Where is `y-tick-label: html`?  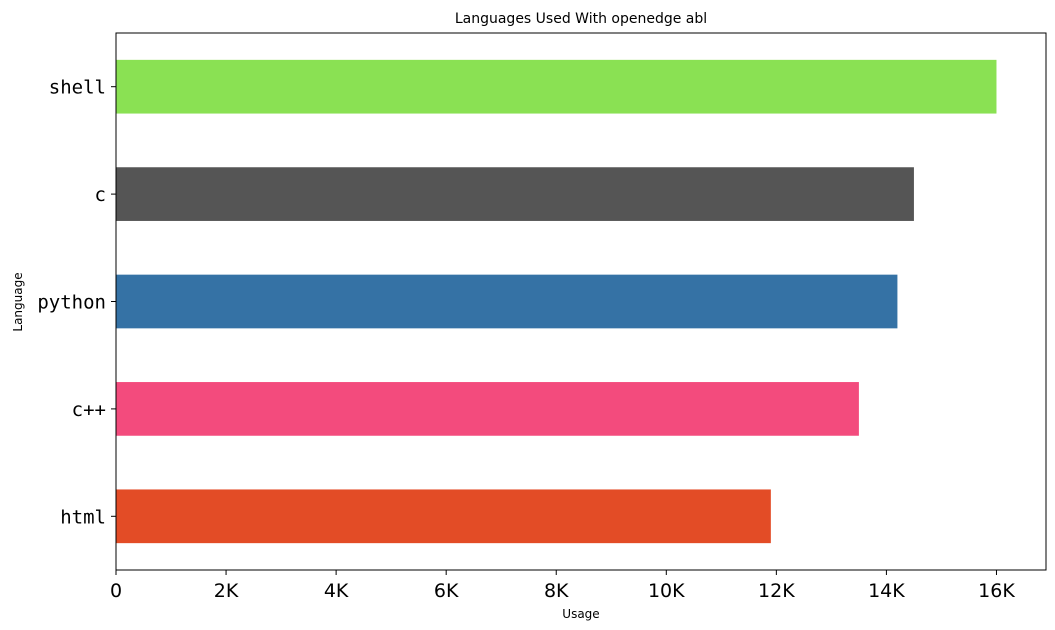 y-tick-label: html is located at coordinates (83, 517).